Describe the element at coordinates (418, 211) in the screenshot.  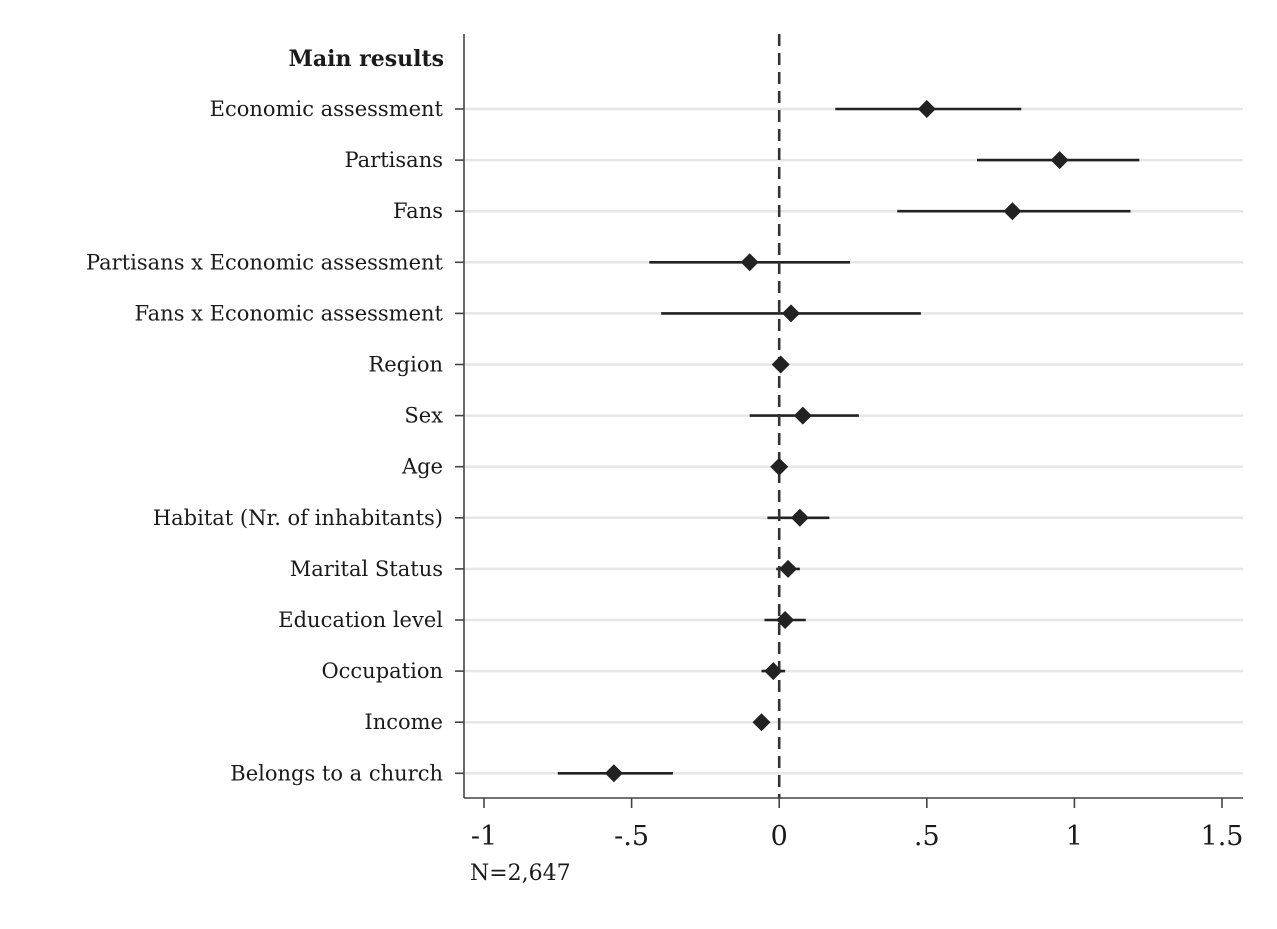
I see `category-label: Fans` at that location.